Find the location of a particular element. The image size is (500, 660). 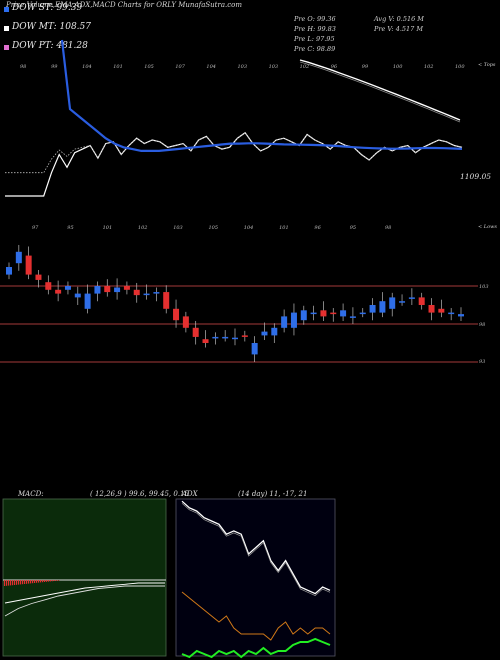

stat-open: Pre O: 99.36 is located at coordinates (315, 19).